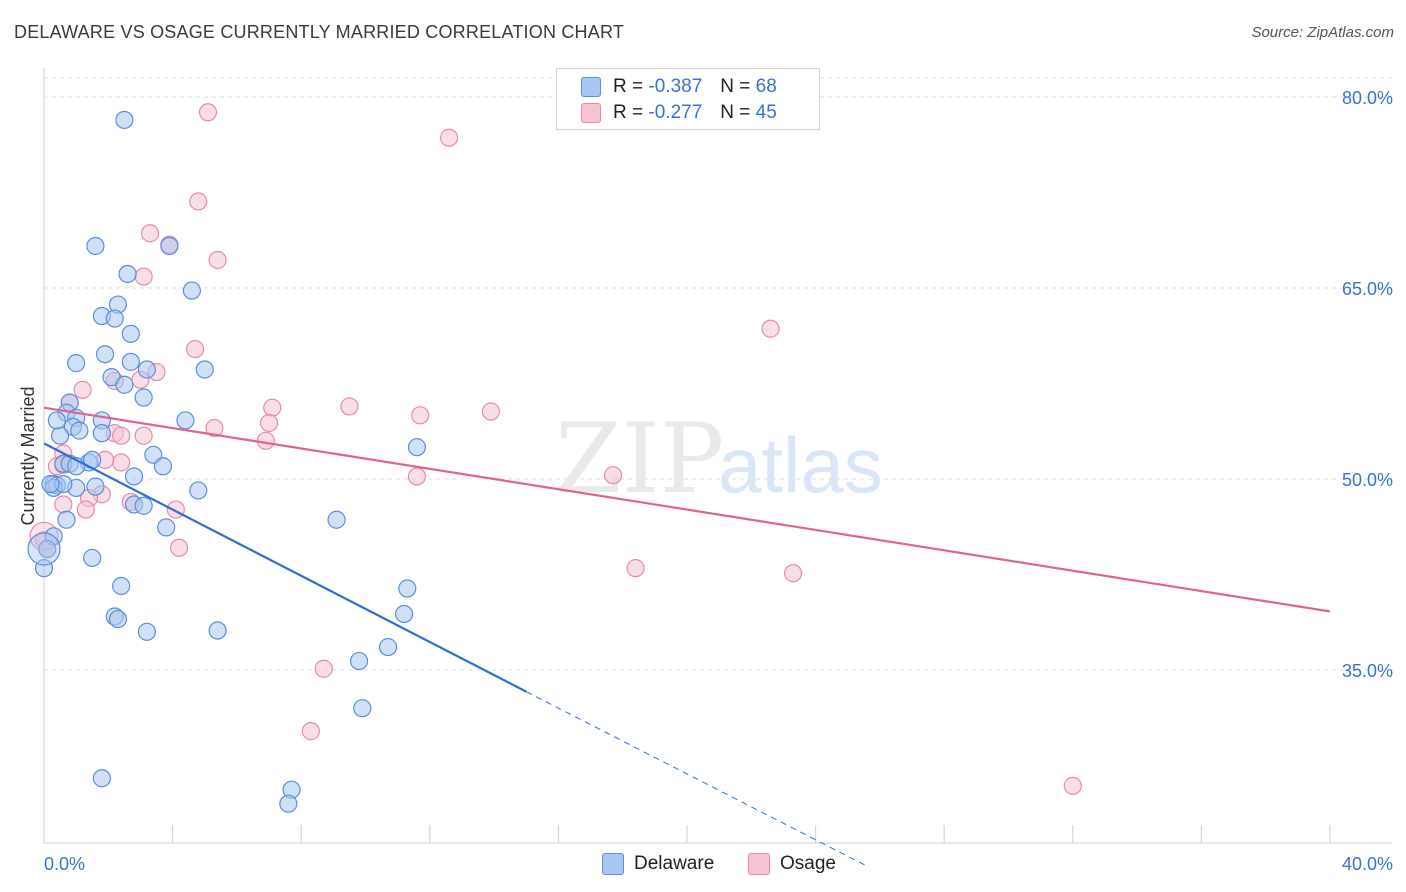 This screenshot has height=892, width=1406. What do you see at coordinates (1367, 289) in the screenshot?
I see `y-tick-label: 65.0%` at bounding box center [1367, 289].